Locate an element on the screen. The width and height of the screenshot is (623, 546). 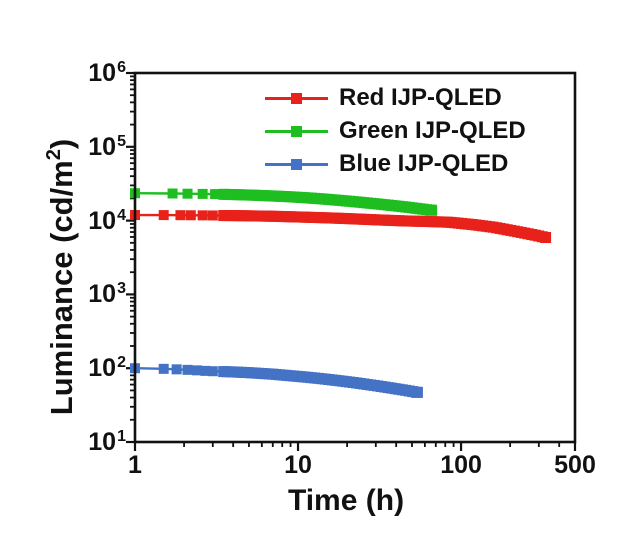
x-axis-title: Time (h) is located at coordinates (346, 500).